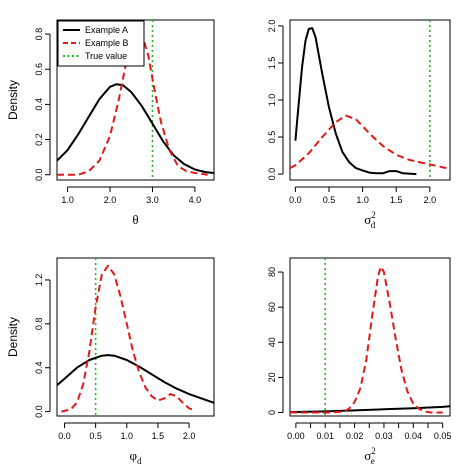 The width and height of the screenshot is (474, 474). What do you see at coordinates (272, 100) in the screenshot?
I see `y-tick-label: 1.0` at bounding box center [272, 100].